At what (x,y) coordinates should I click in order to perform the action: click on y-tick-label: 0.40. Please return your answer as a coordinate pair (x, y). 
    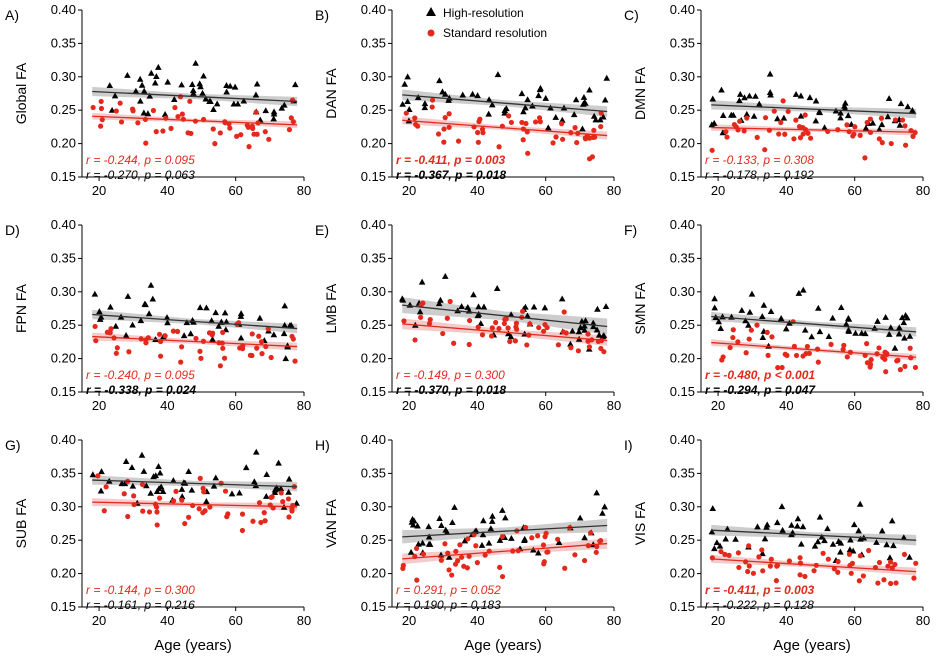
    Looking at the image, I should click on (682, 439).